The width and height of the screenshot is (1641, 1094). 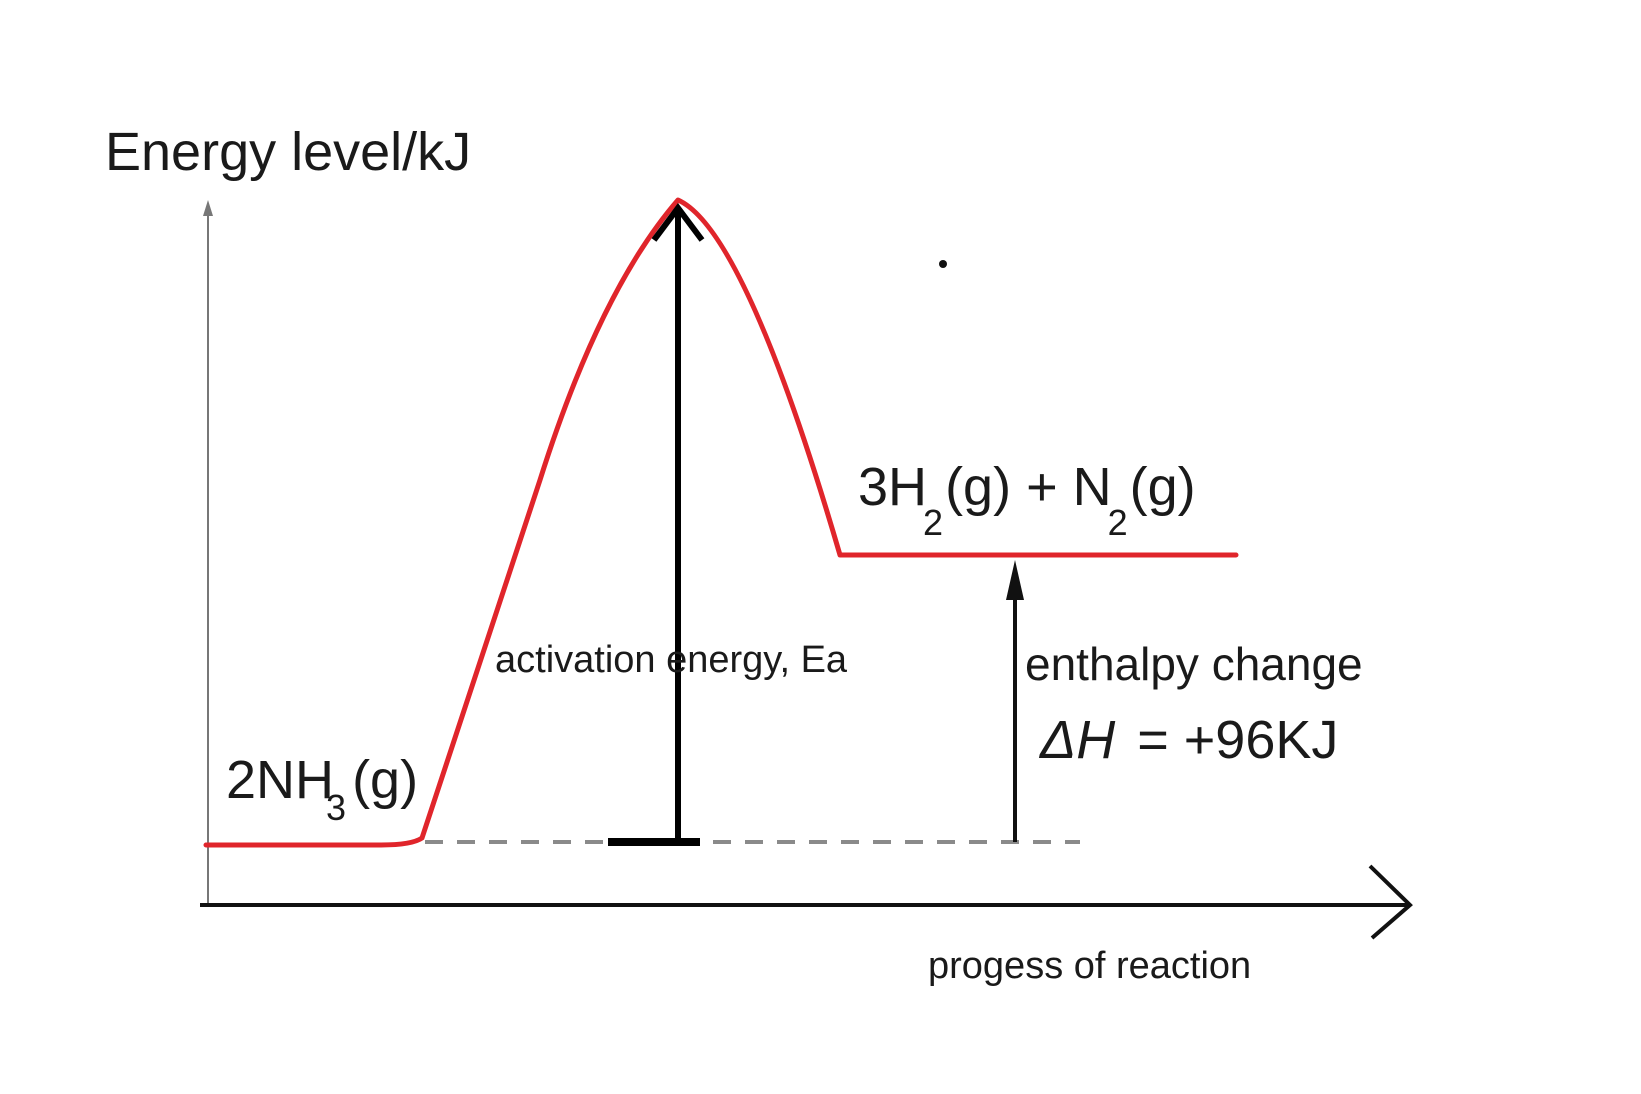 I want to click on product-n2-state: (g), so click(x=1163, y=487).